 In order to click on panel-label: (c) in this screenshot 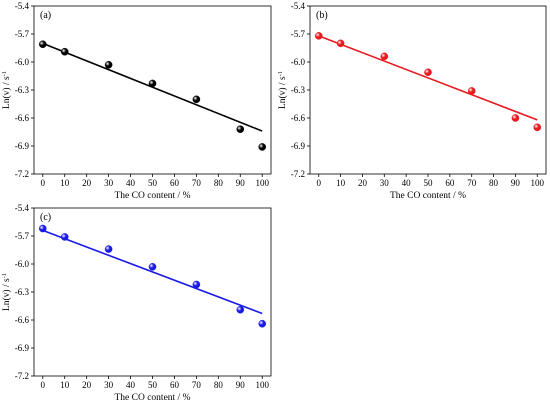, I will do `click(45, 217)`.